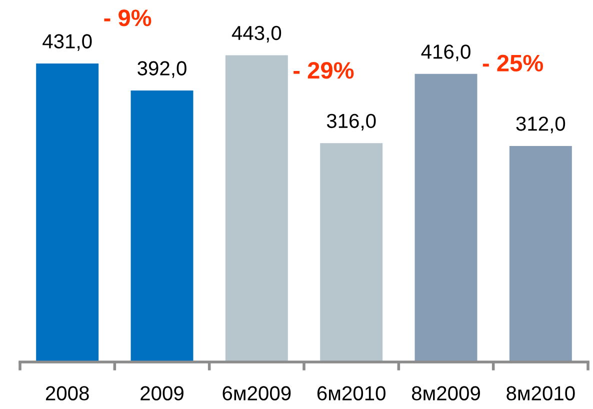 This screenshot has height=409, width=593. What do you see at coordinates (351, 122) in the screenshot?
I see `data-label: 316,0` at bounding box center [351, 122].